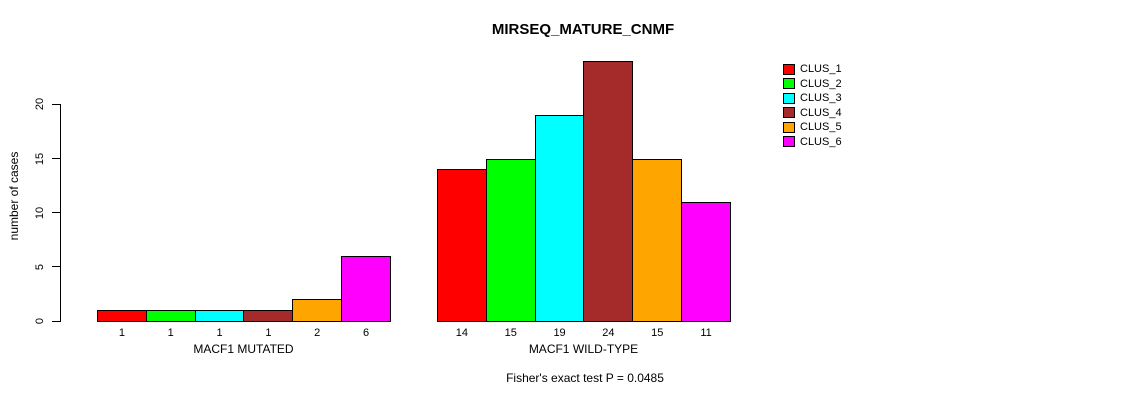 The height and width of the screenshot is (400, 1140). I want to click on bar-value-label: 19, so click(559, 333).